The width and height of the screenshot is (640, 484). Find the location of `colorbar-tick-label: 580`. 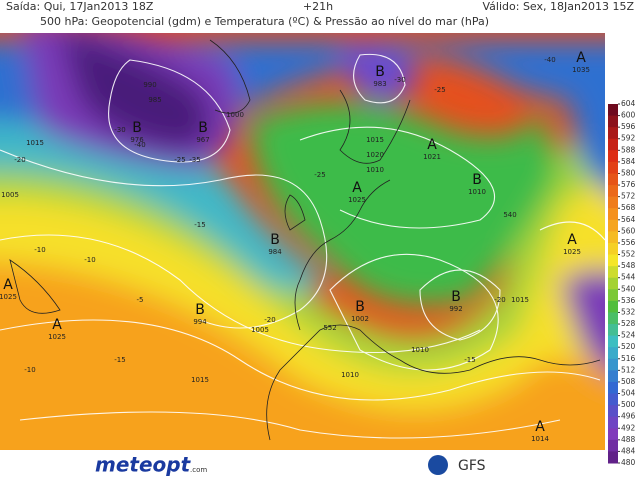

colorbar-tick-label: 580 is located at coordinates (628, 172).